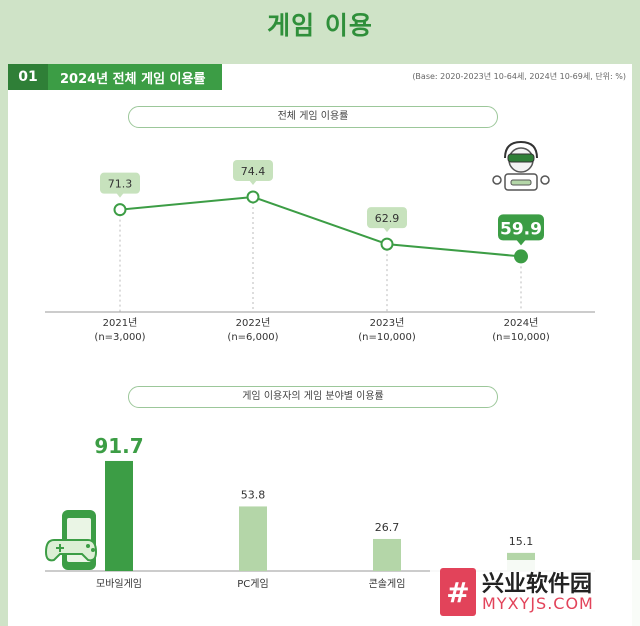 This screenshot has width=640, height=626. What do you see at coordinates (119, 337) in the screenshot?
I see `line-x-sample-label: (n=3,000)` at bounding box center [119, 337].